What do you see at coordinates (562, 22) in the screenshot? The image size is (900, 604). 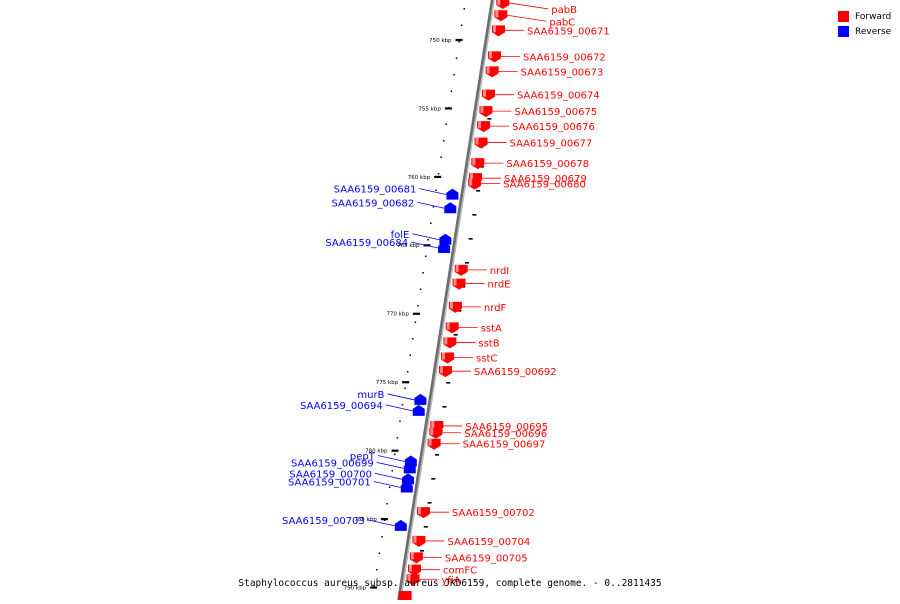 I see `forward-gene-label: pabC` at bounding box center [562, 22].